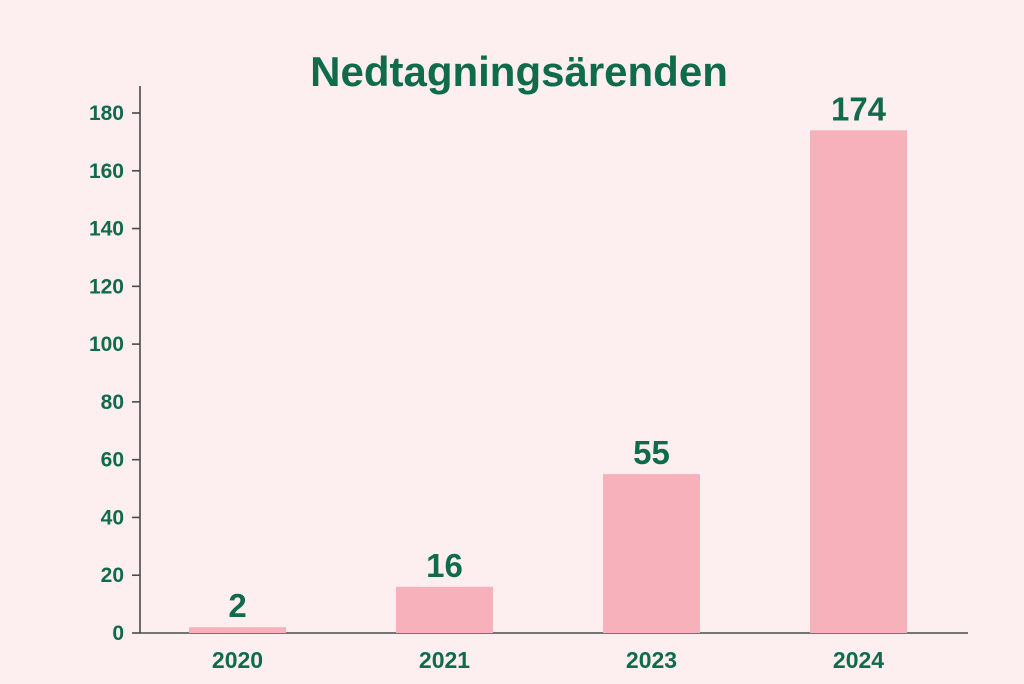 The image size is (1024, 684). What do you see at coordinates (106, 344) in the screenshot?
I see `y-tick-label: 100` at bounding box center [106, 344].